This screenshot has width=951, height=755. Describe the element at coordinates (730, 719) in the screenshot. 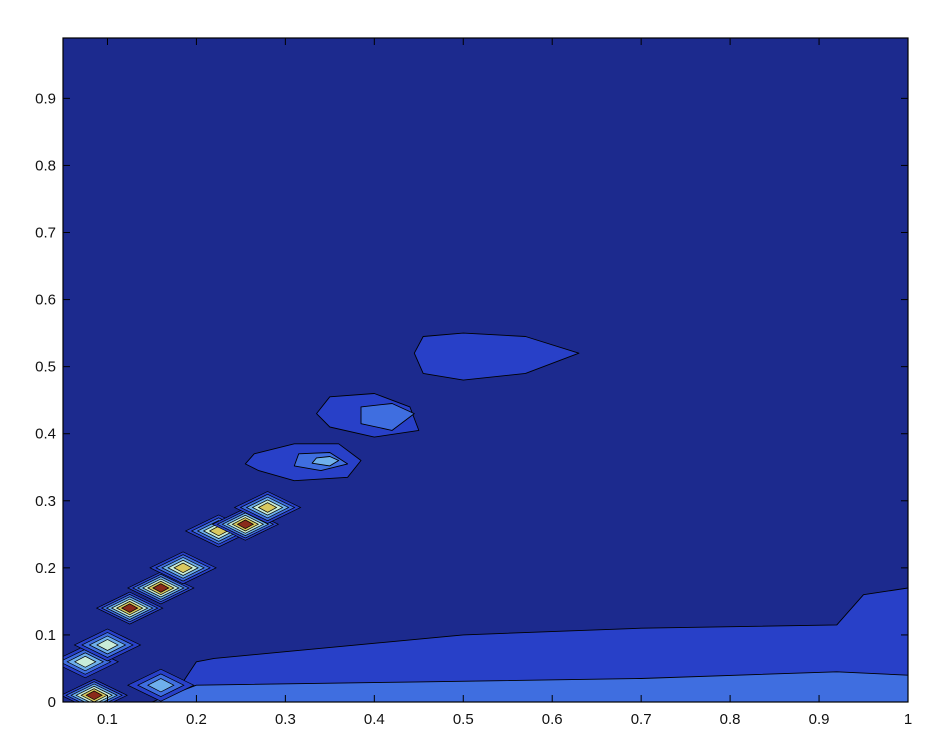

I see `x-tick-label-7: 0.8` at that location.